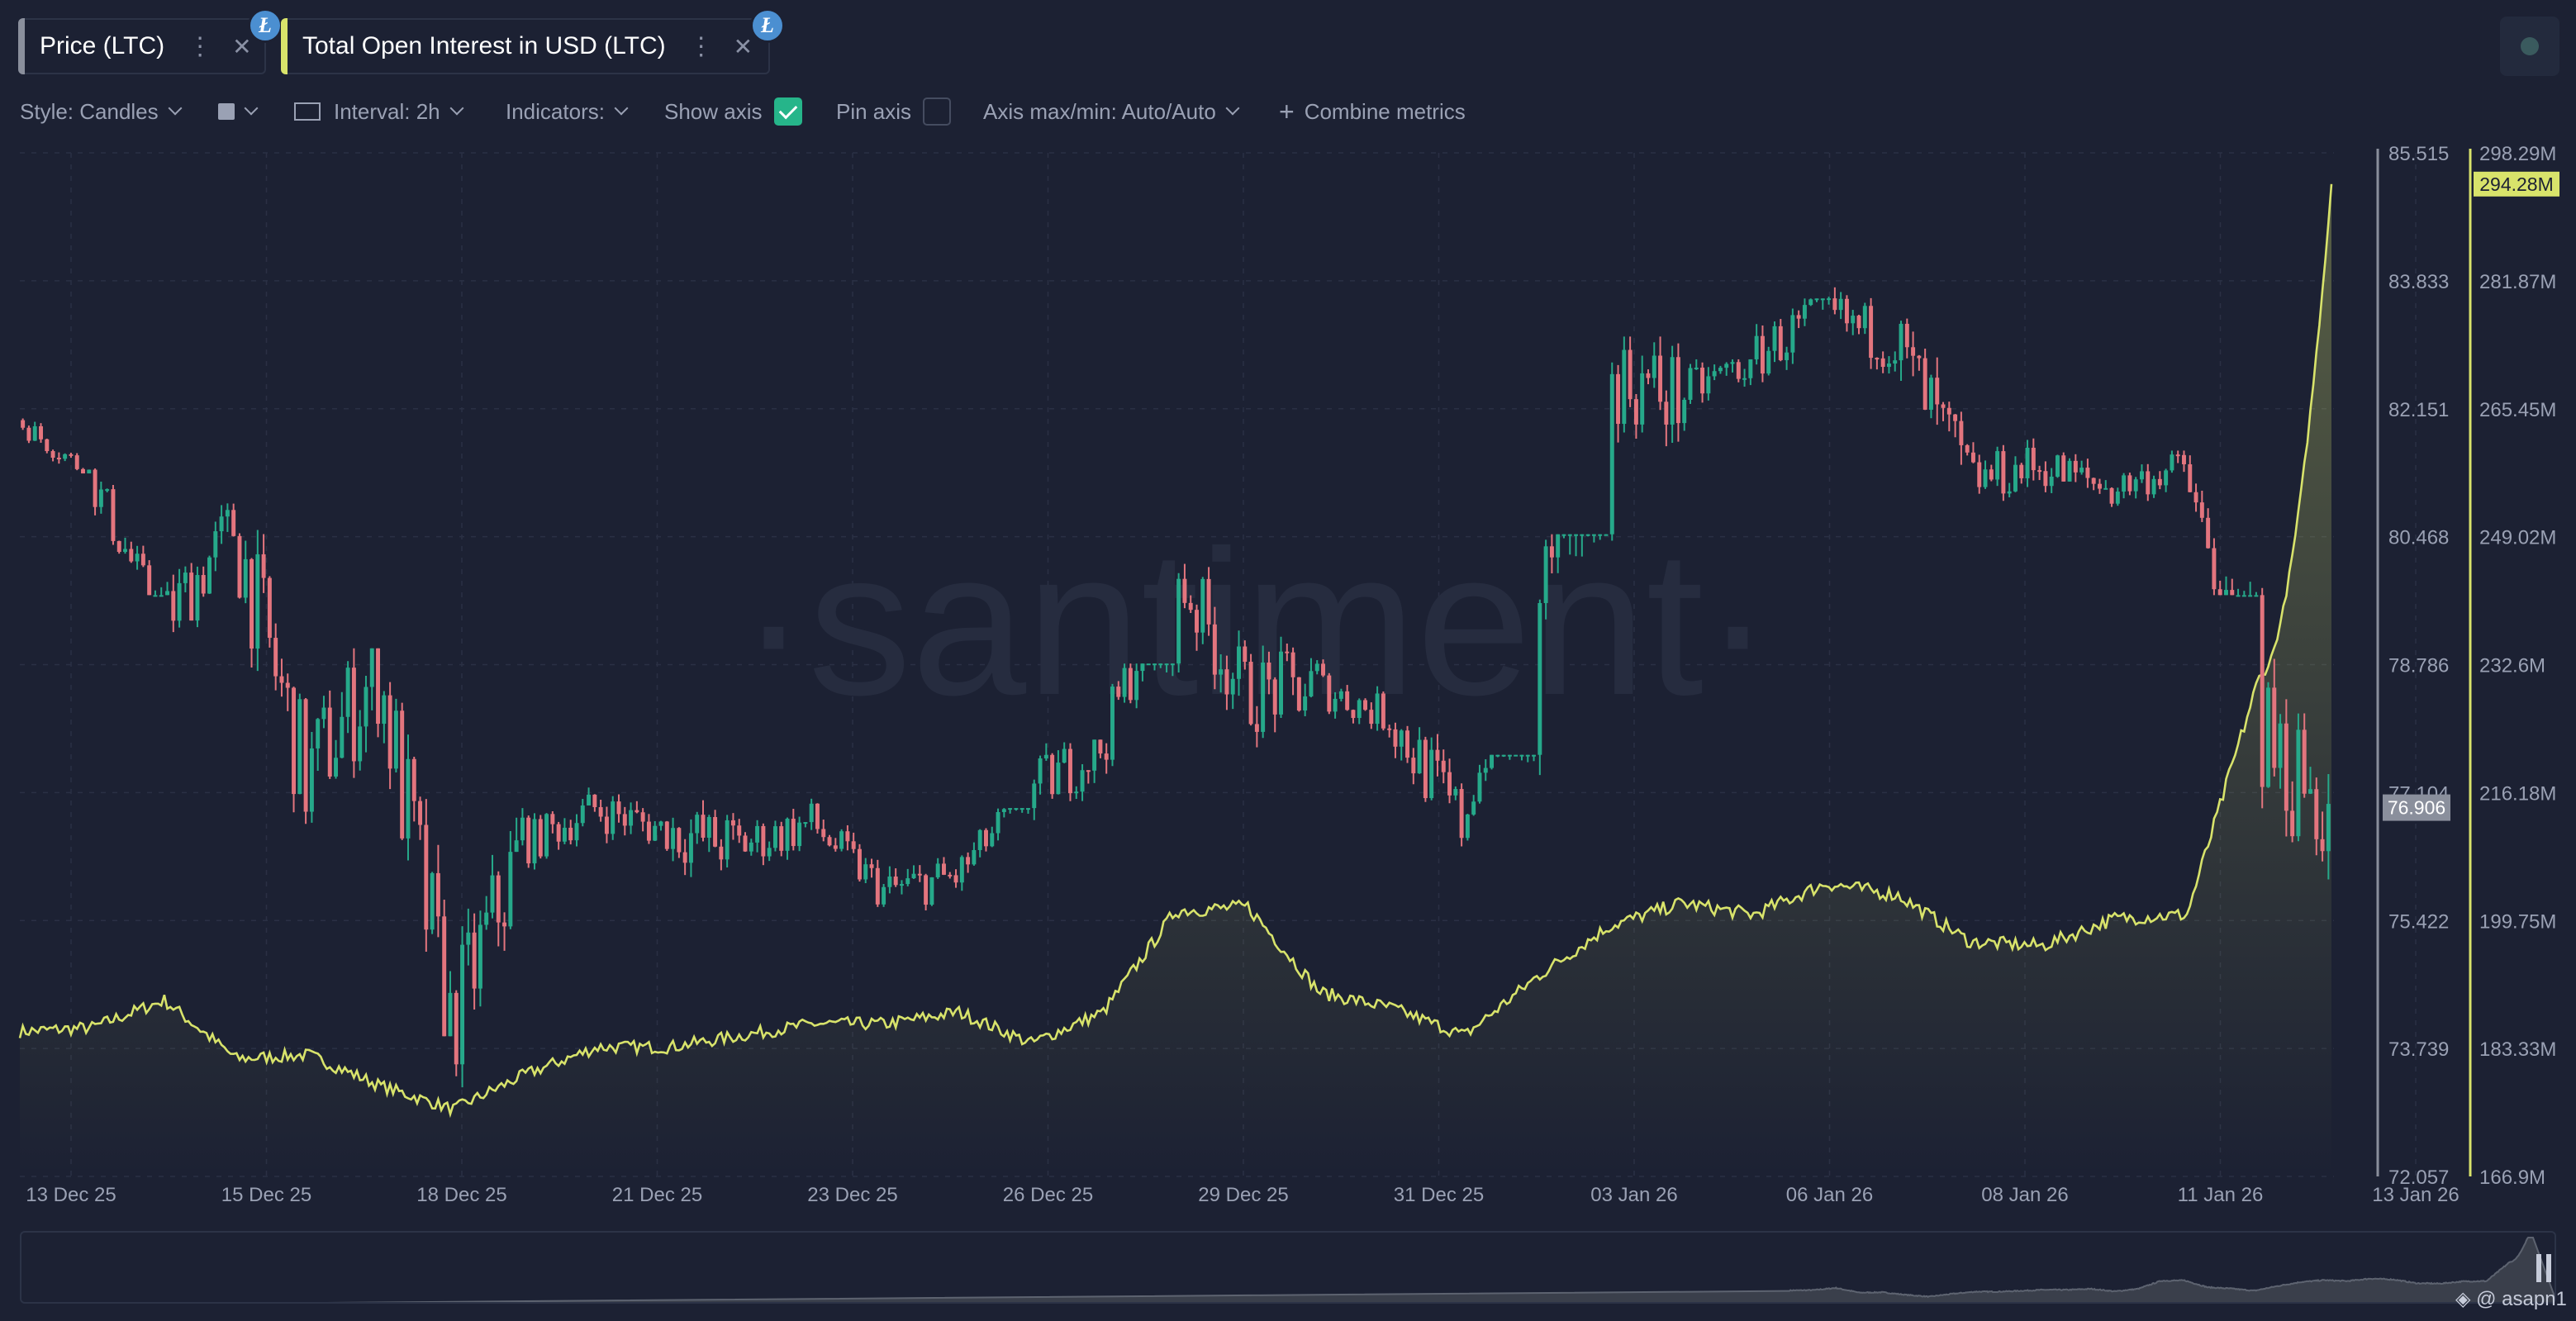  Describe the element at coordinates (938, 112) in the screenshot. I see `checkbox-unchecked-icon` at that location.